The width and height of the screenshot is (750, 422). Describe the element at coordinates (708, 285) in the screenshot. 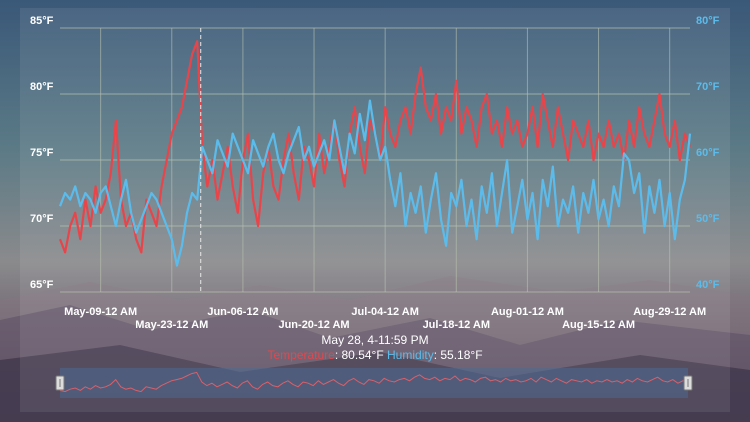

I see `y-right-tick: 40°F` at that location.